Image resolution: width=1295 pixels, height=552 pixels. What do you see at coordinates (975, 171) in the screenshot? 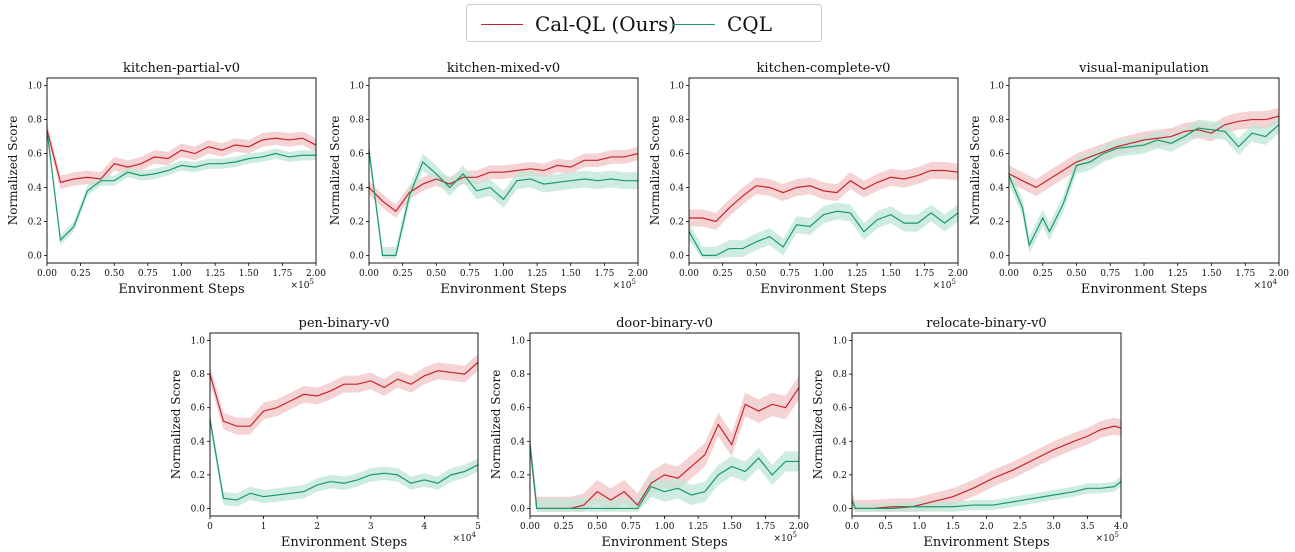
I see `y-axis-label-3: Normalized Score` at bounding box center [975, 171].